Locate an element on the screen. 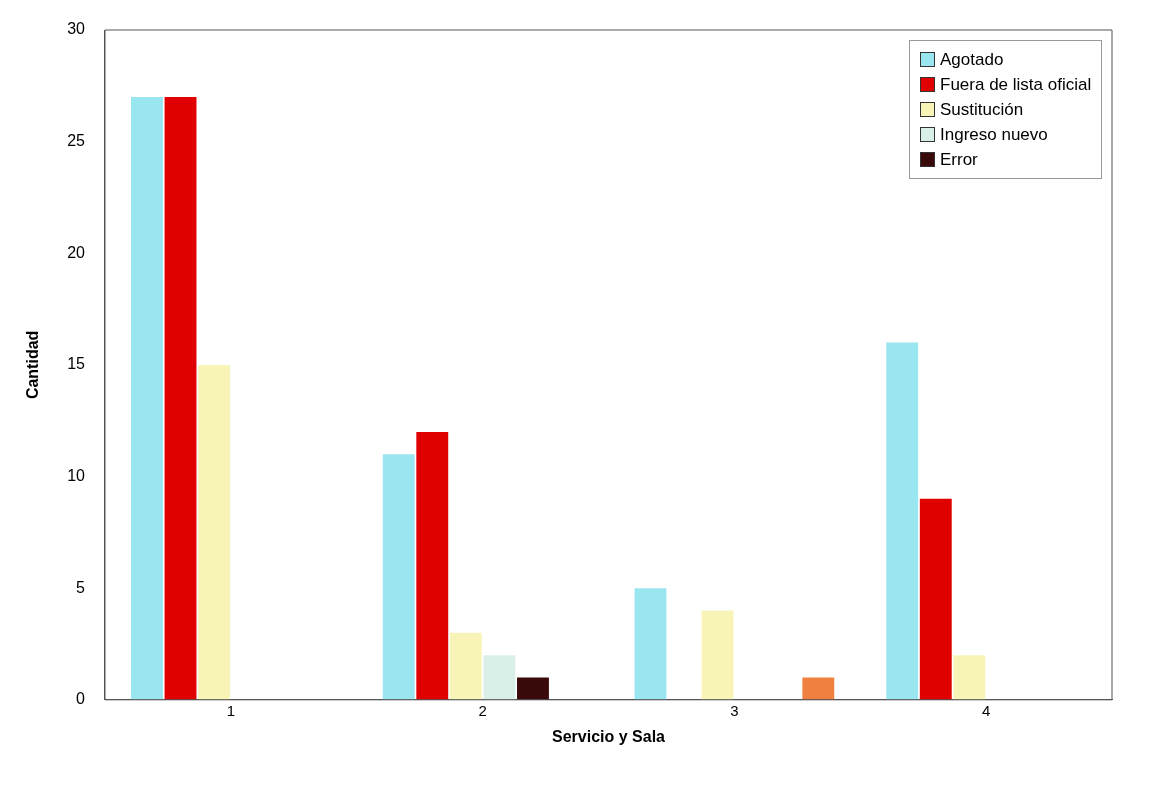  legend-label: Ingreso nuevo is located at coordinates (994, 135).